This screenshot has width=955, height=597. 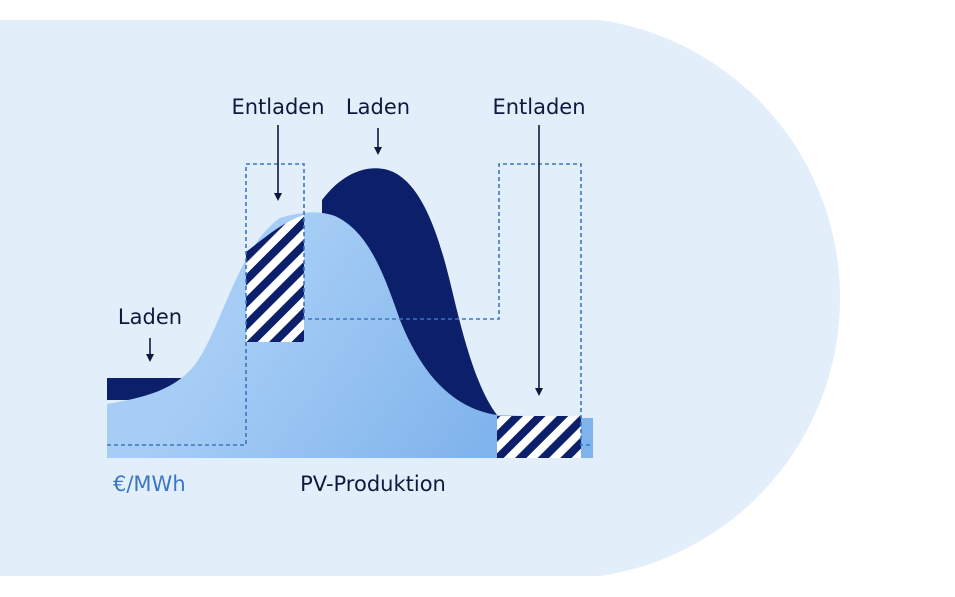 I want to click on label-entladen-right: Entladen, so click(x=538, y=107).